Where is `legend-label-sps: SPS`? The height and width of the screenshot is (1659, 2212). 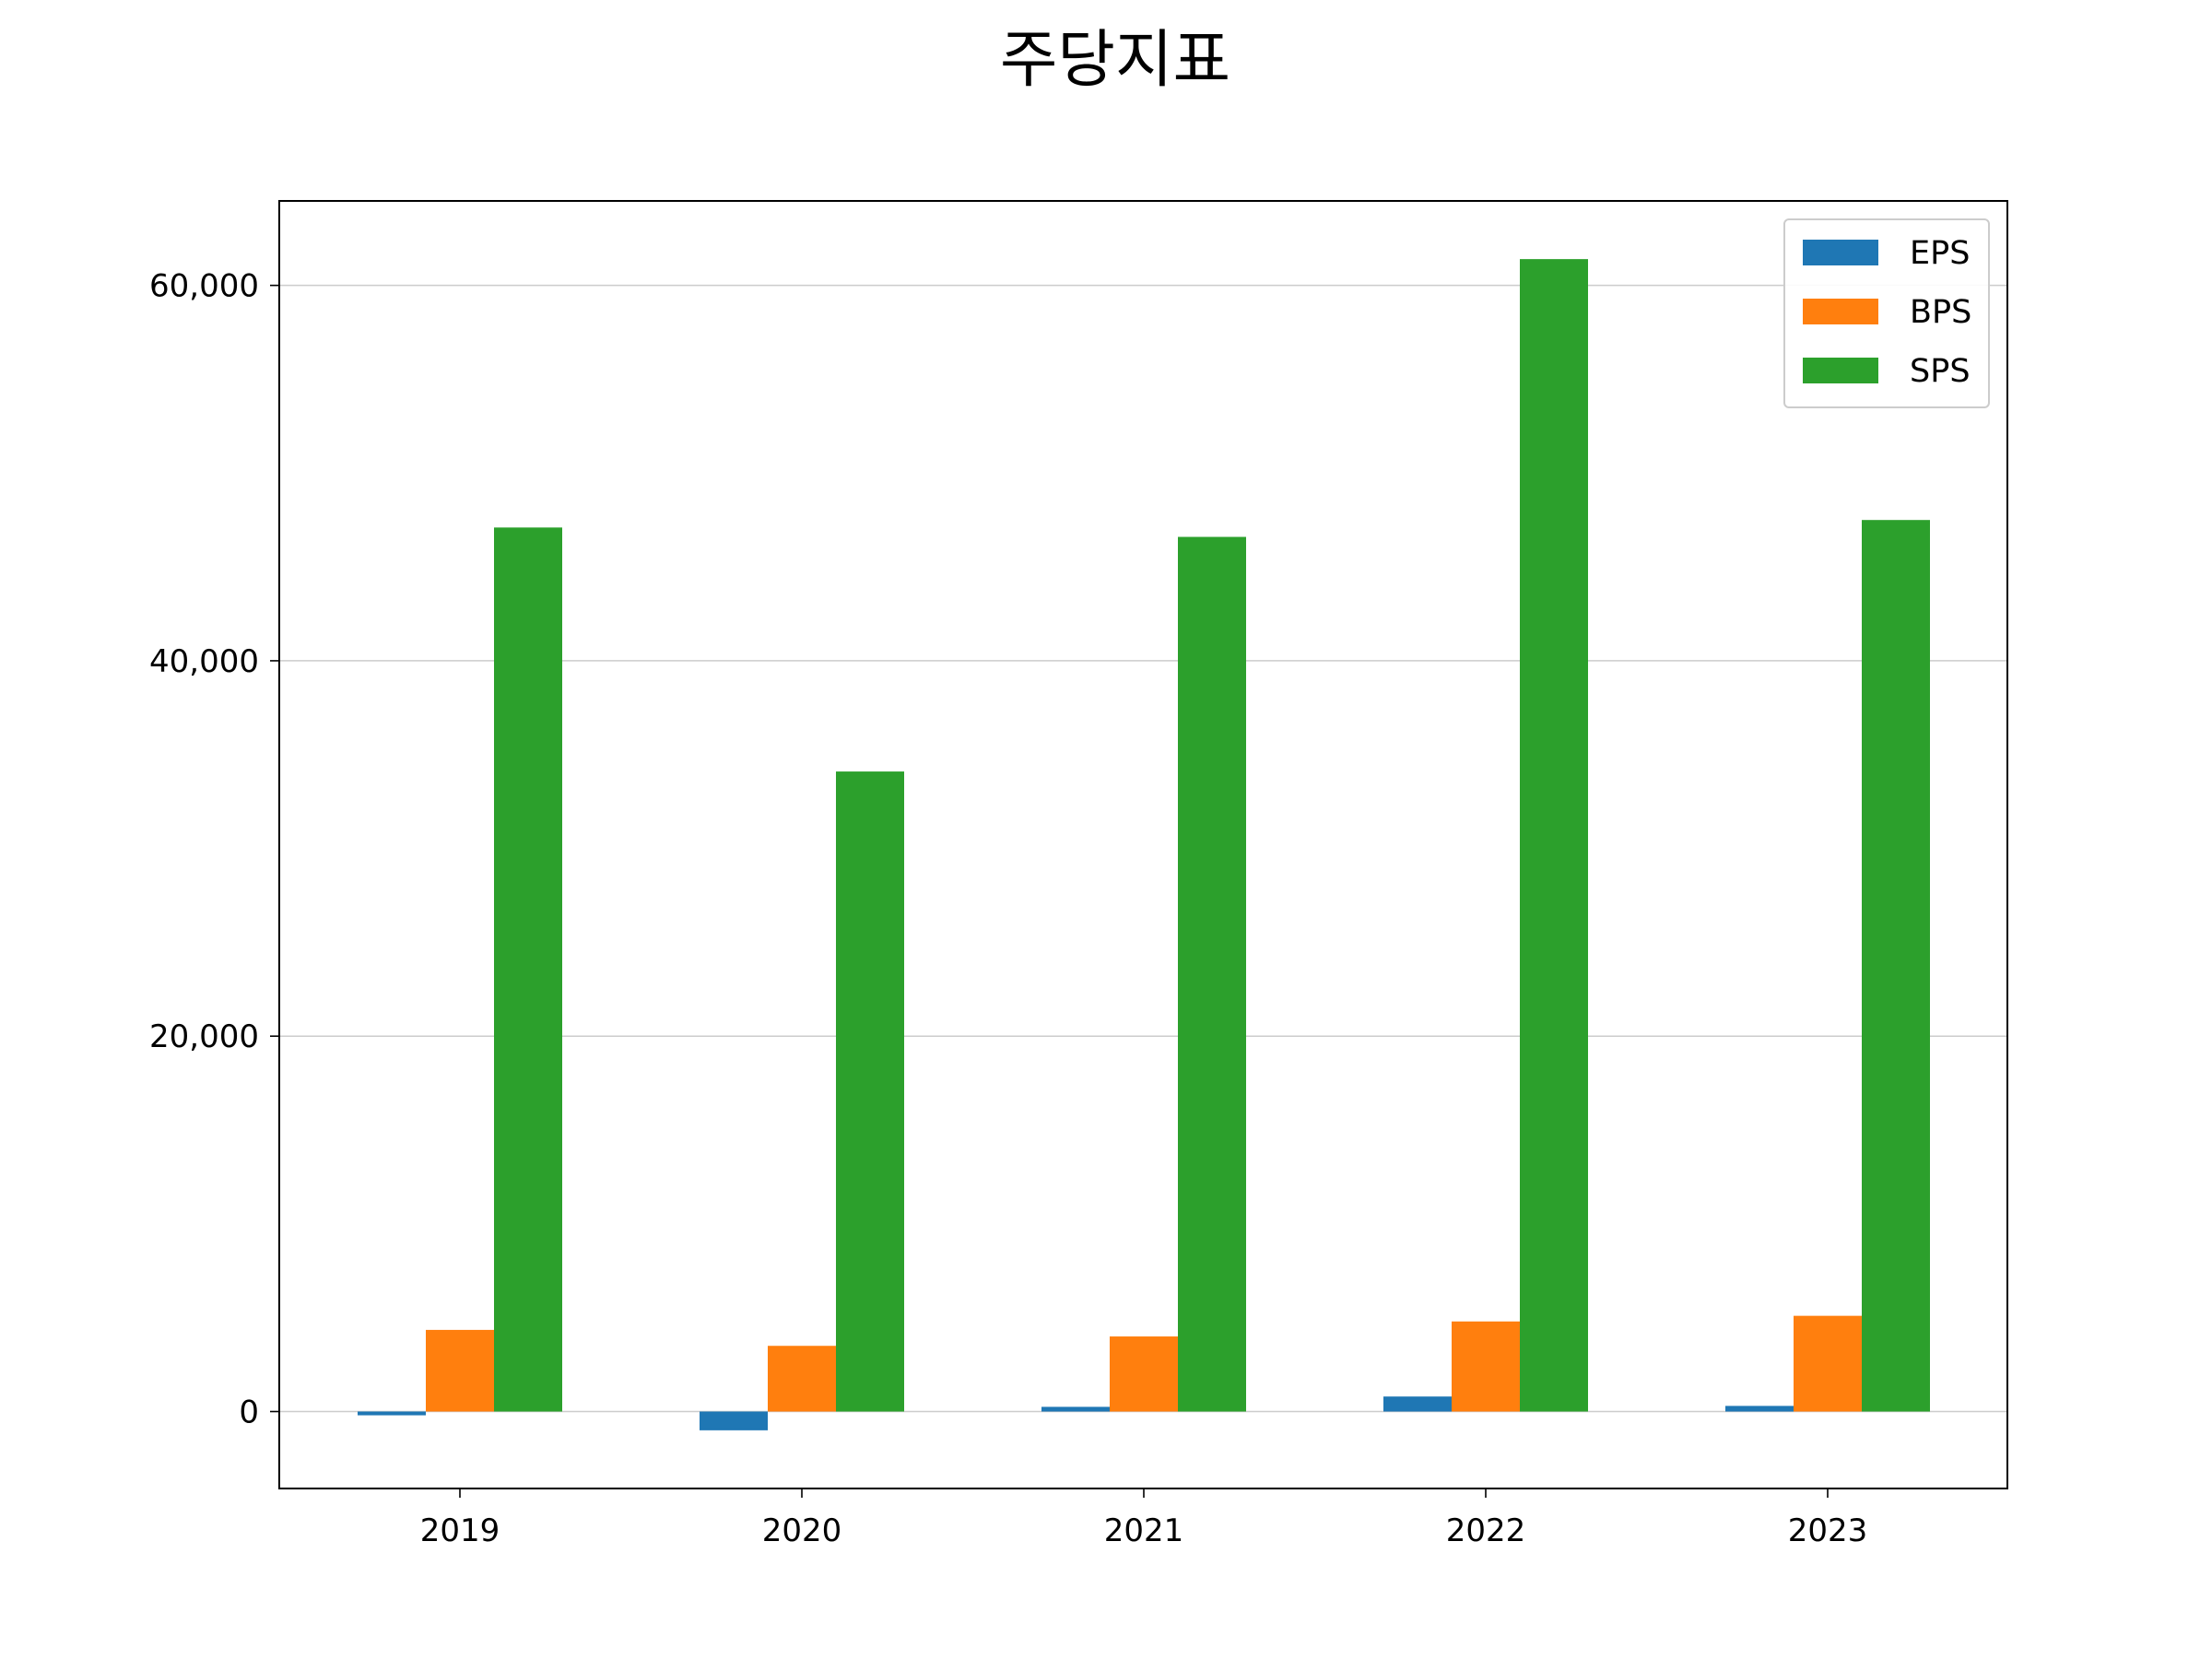
legend-label-sps: SPS is located at coordinates (1940, 371).